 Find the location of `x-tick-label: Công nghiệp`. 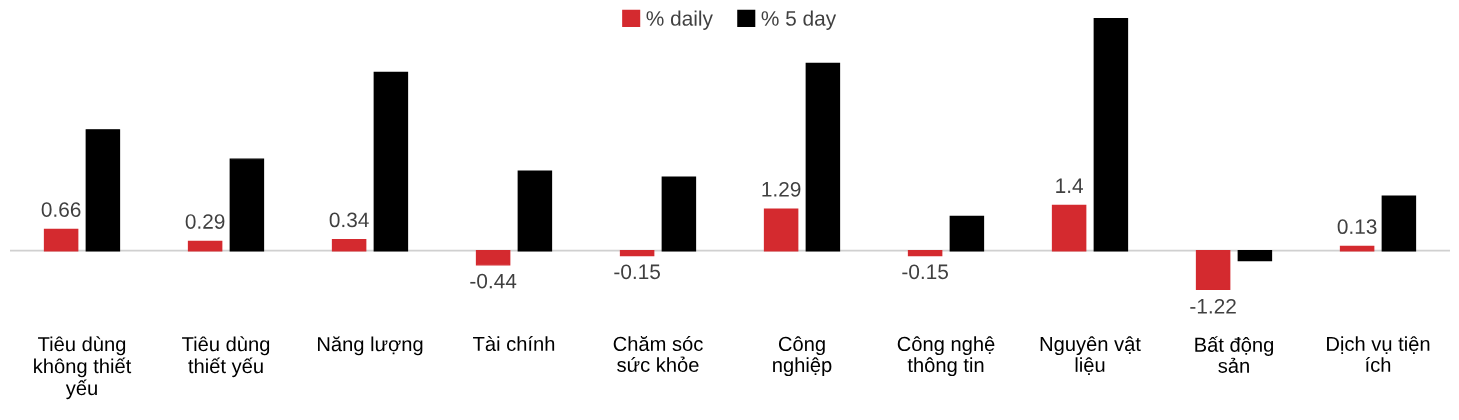

x-tick-label: Công nghiệp is located at coordinates (802, 356).